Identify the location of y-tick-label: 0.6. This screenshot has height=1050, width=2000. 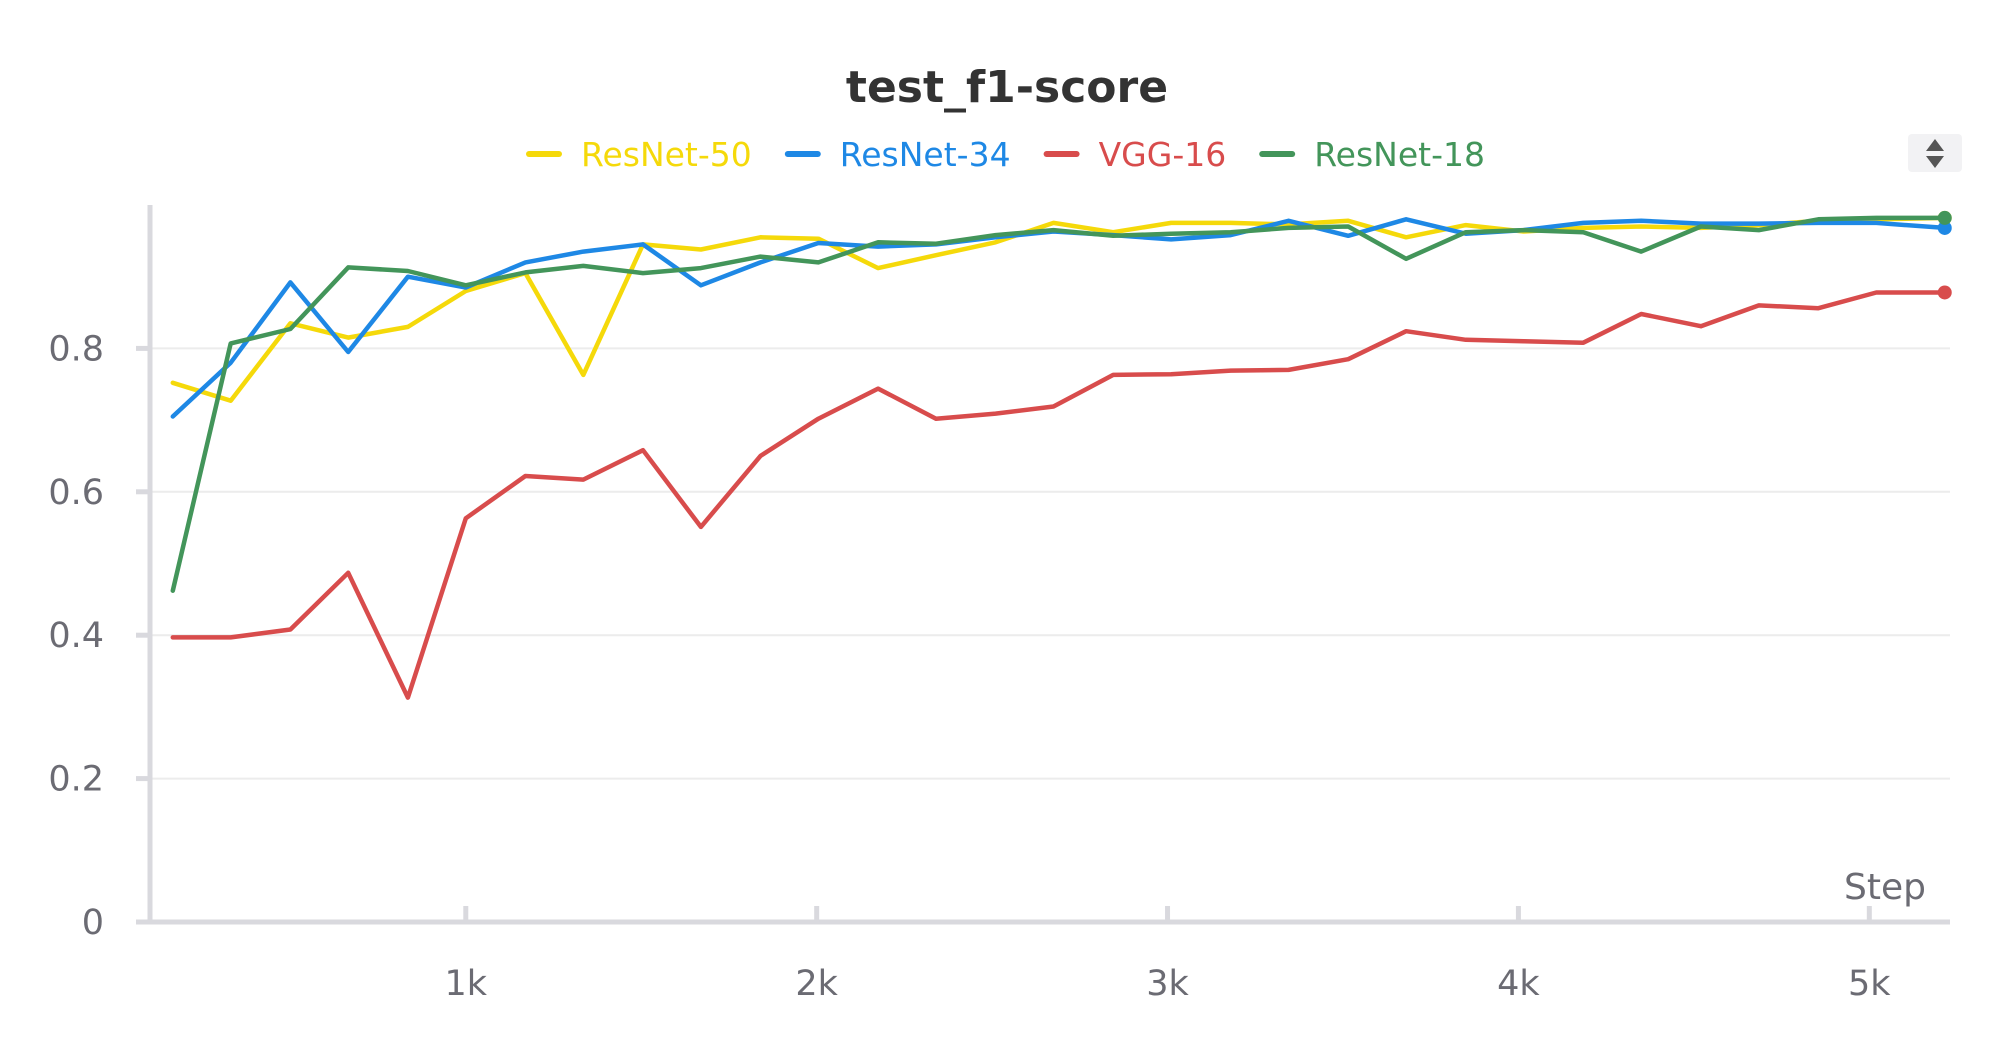
(76, 493).